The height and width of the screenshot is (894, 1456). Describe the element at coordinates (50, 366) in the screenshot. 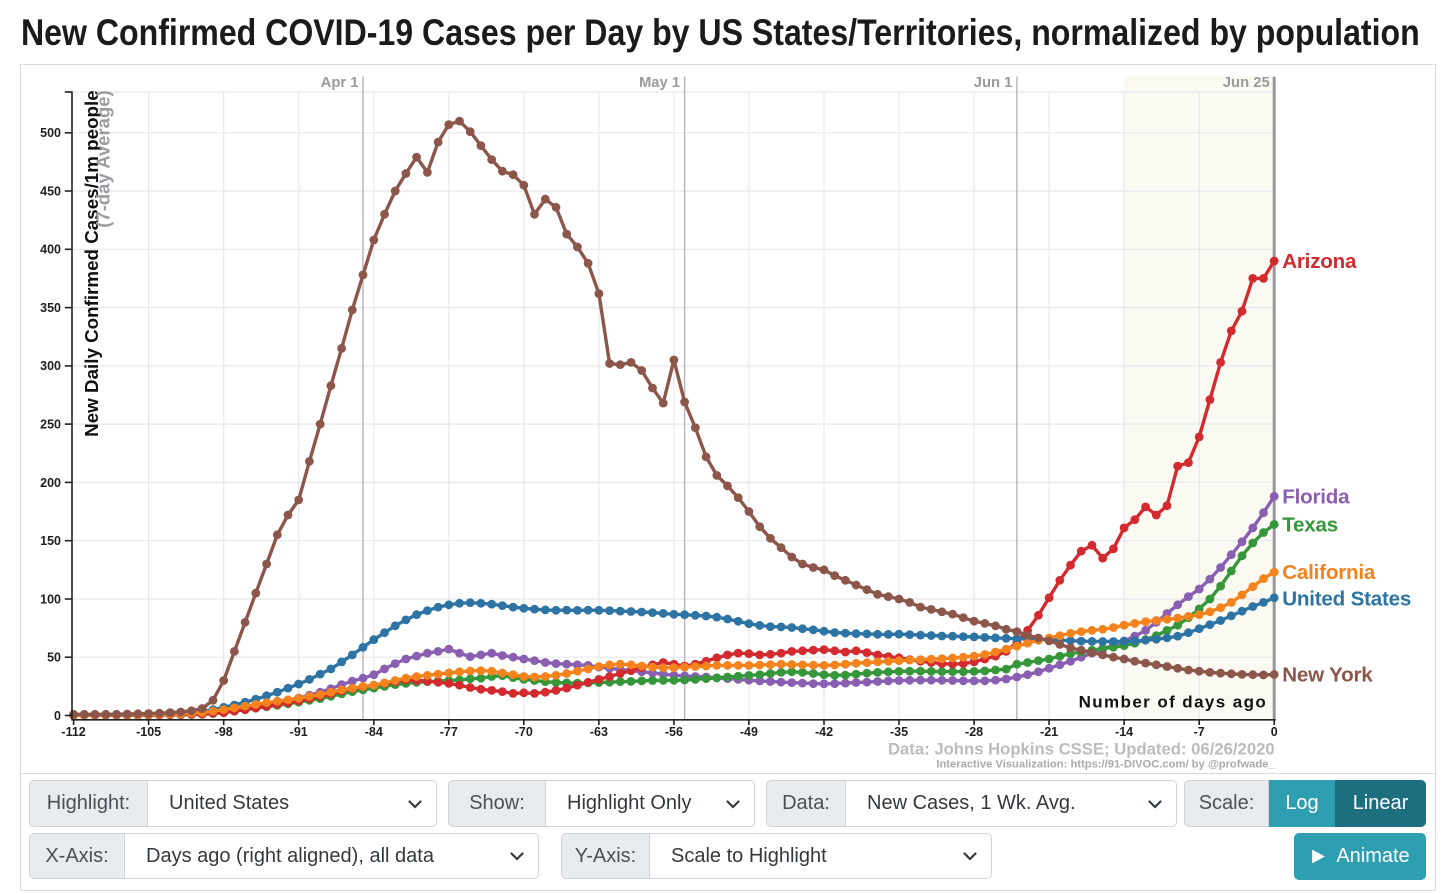

I see `svg-text: 300` at that location.